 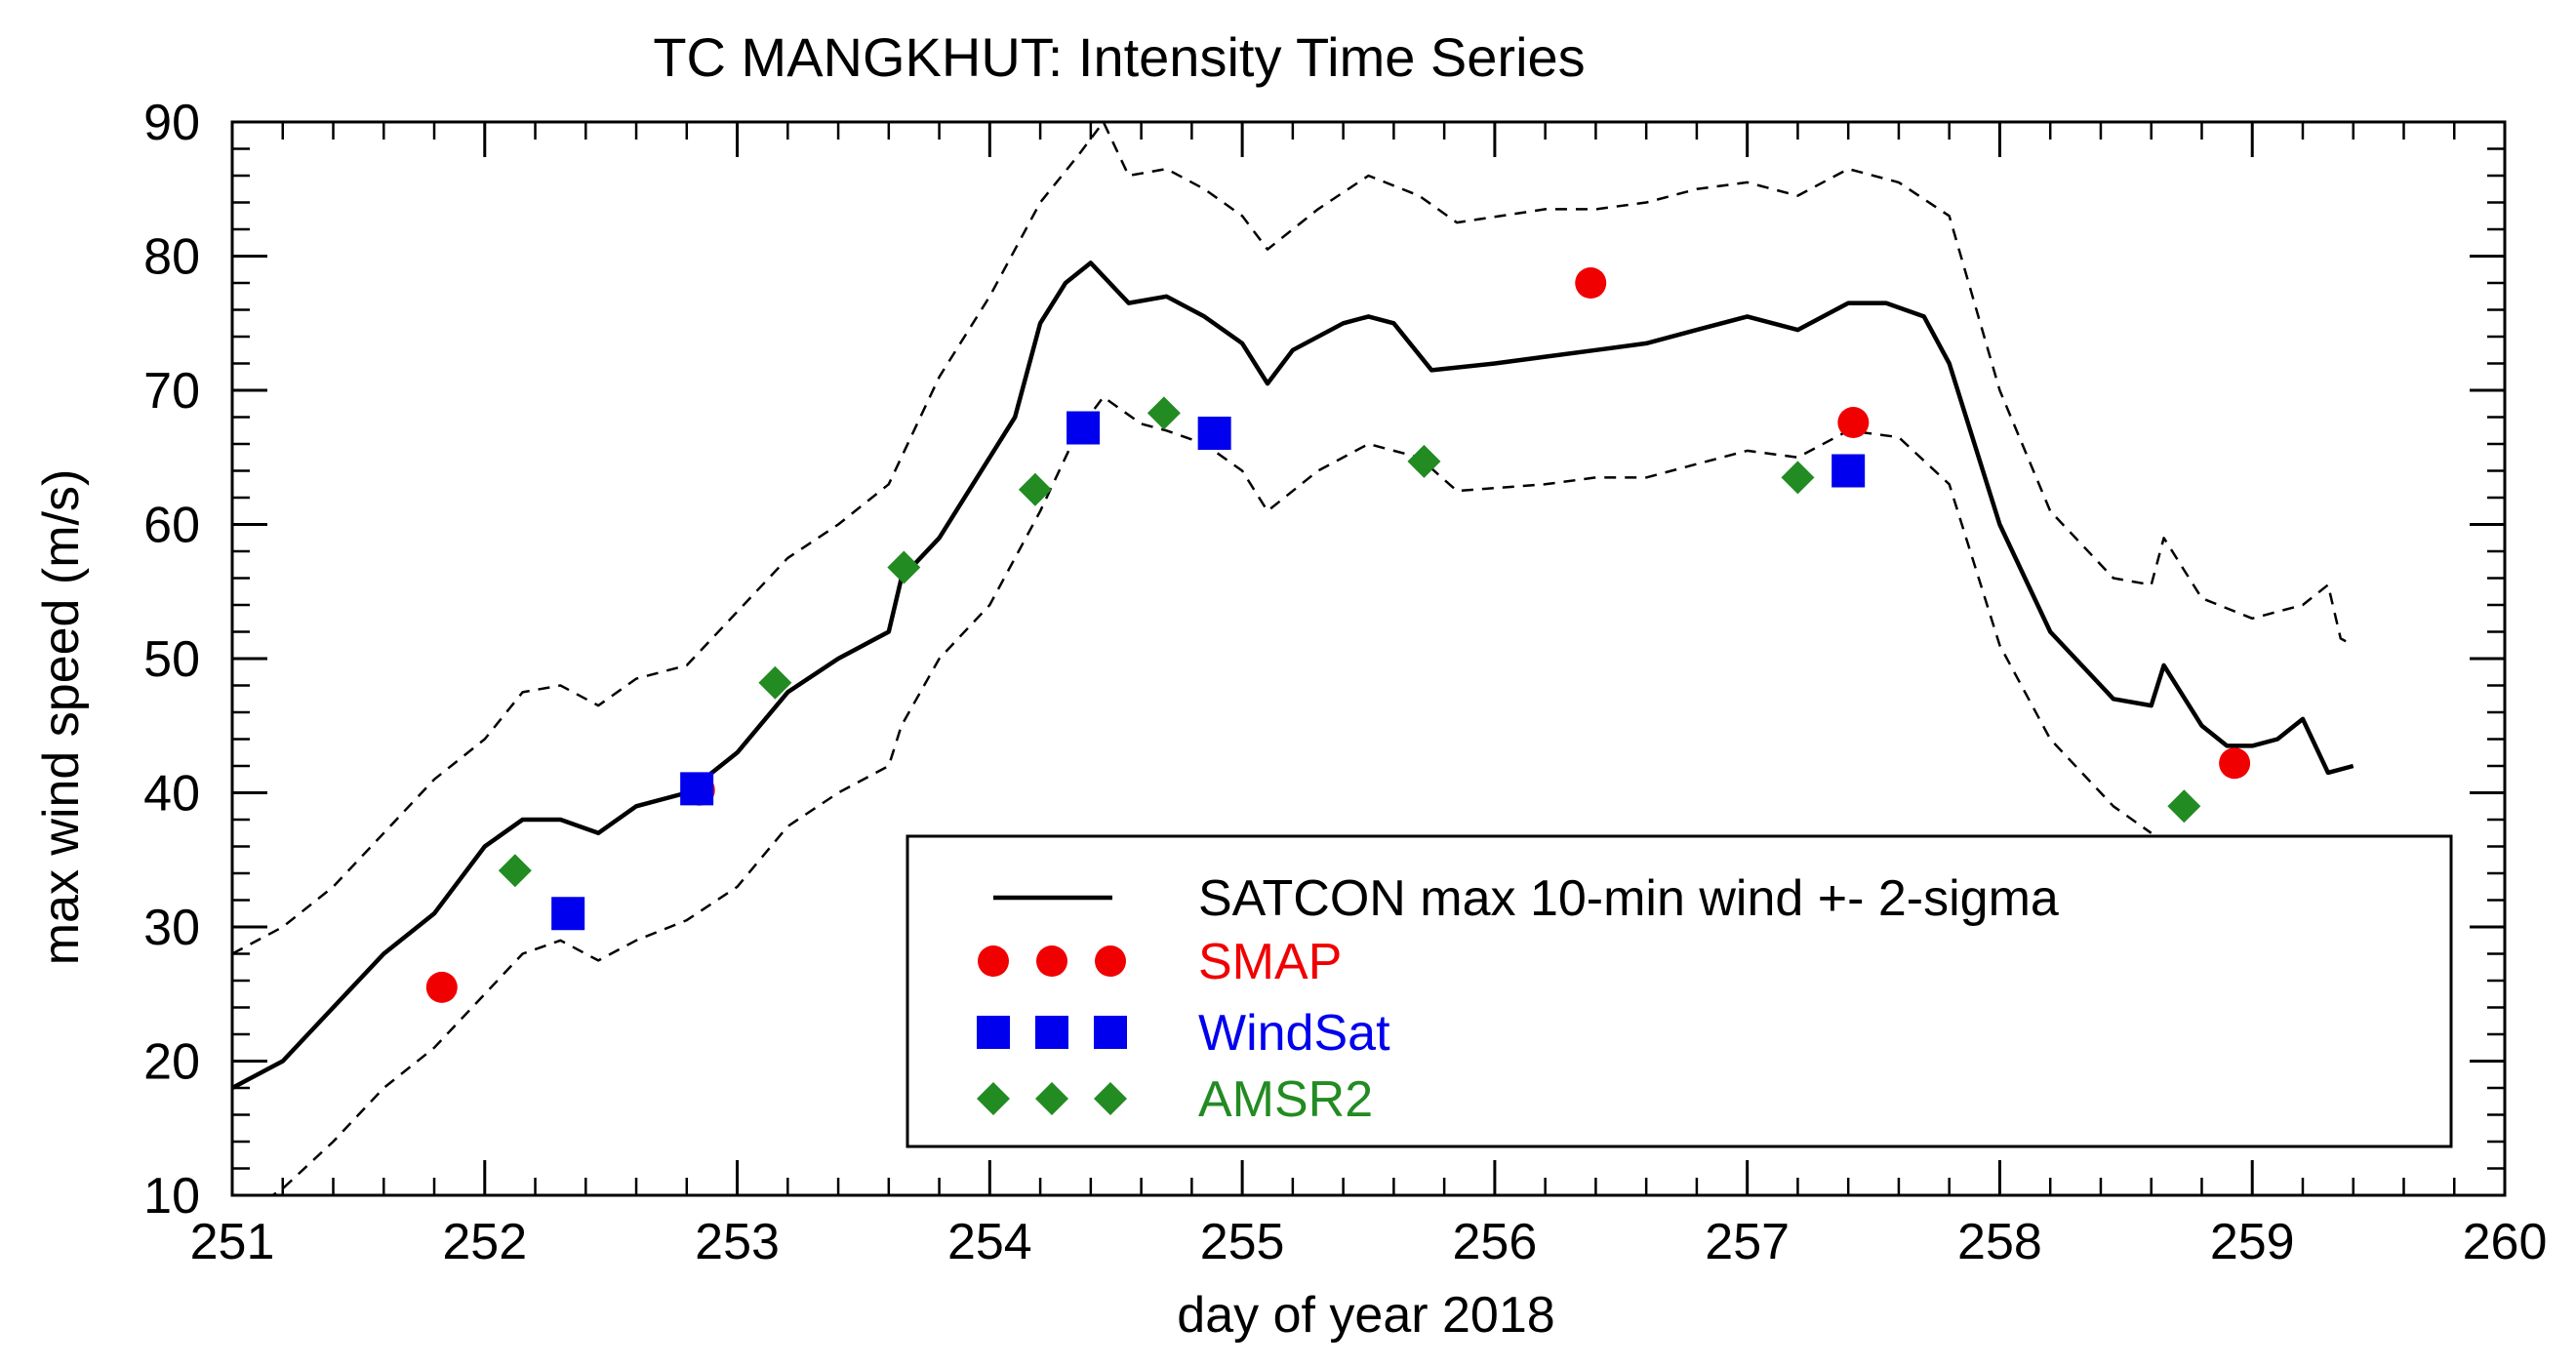 I want to click on legend-box, so click(x=1679, y=991).